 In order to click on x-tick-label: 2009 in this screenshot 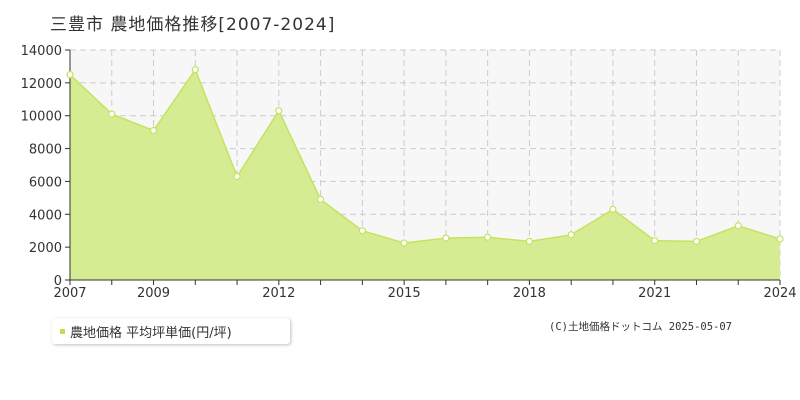, I will do `click(153, 293)`.